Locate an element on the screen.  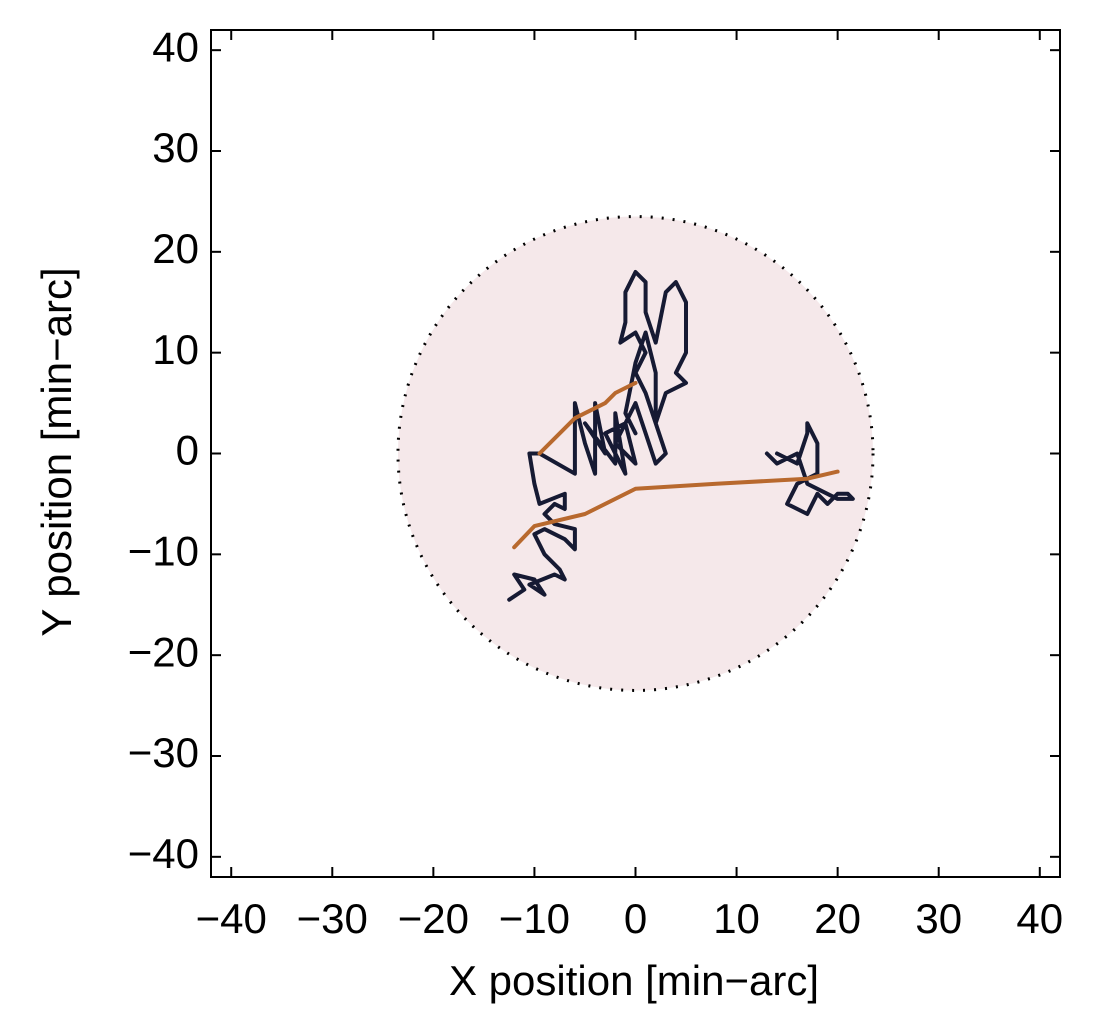
y-tick-label: 10 is located at coordinates (175, 349).